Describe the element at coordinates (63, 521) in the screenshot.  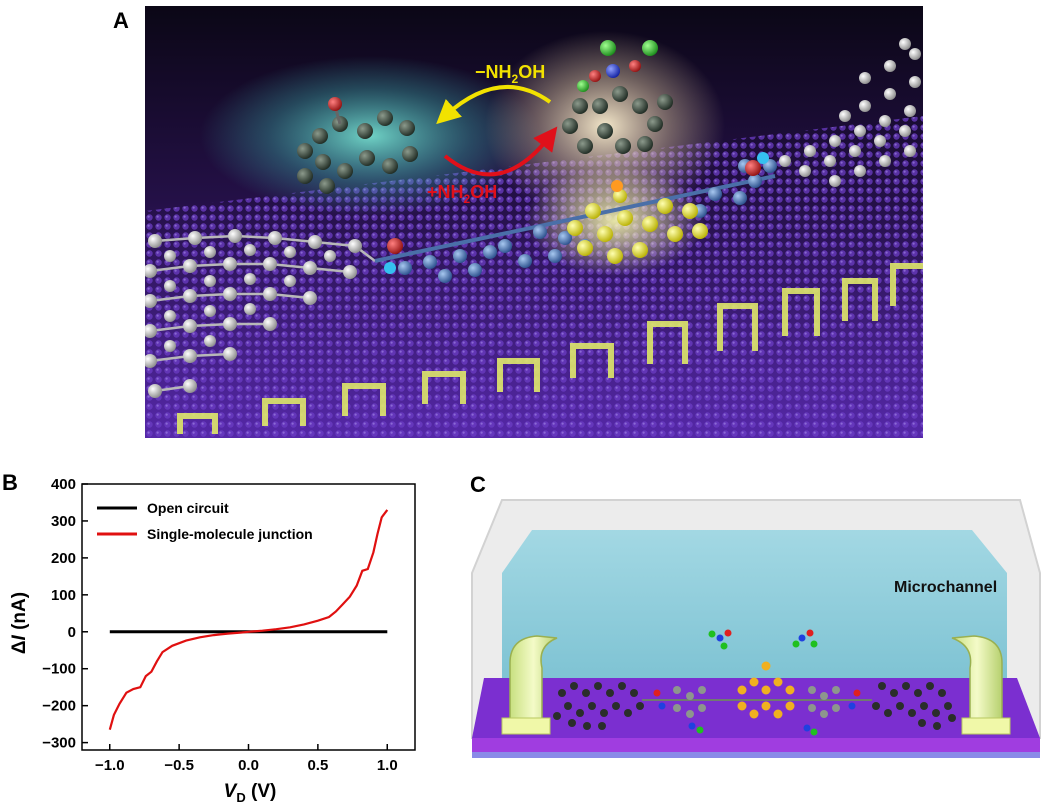
I see `y-tick-label: 300` at that location.